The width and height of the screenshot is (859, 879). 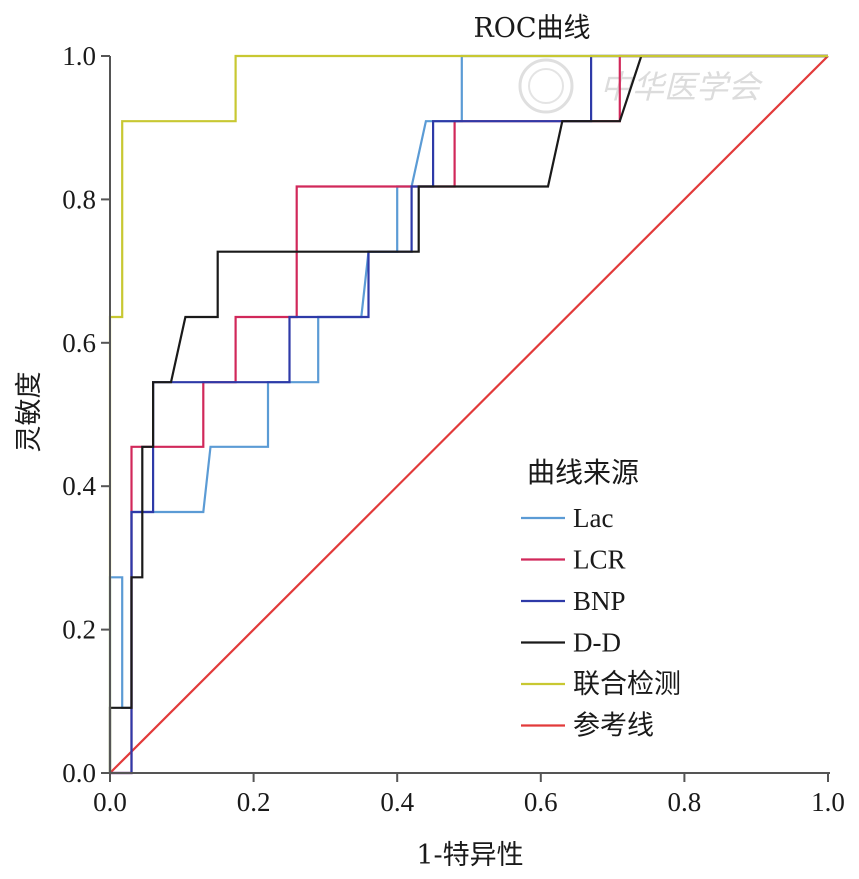 What do you see at coordinates (79, 773) in the screenshot?
I see `y-tick-label: 0.0` at bounding box center [79, 773].